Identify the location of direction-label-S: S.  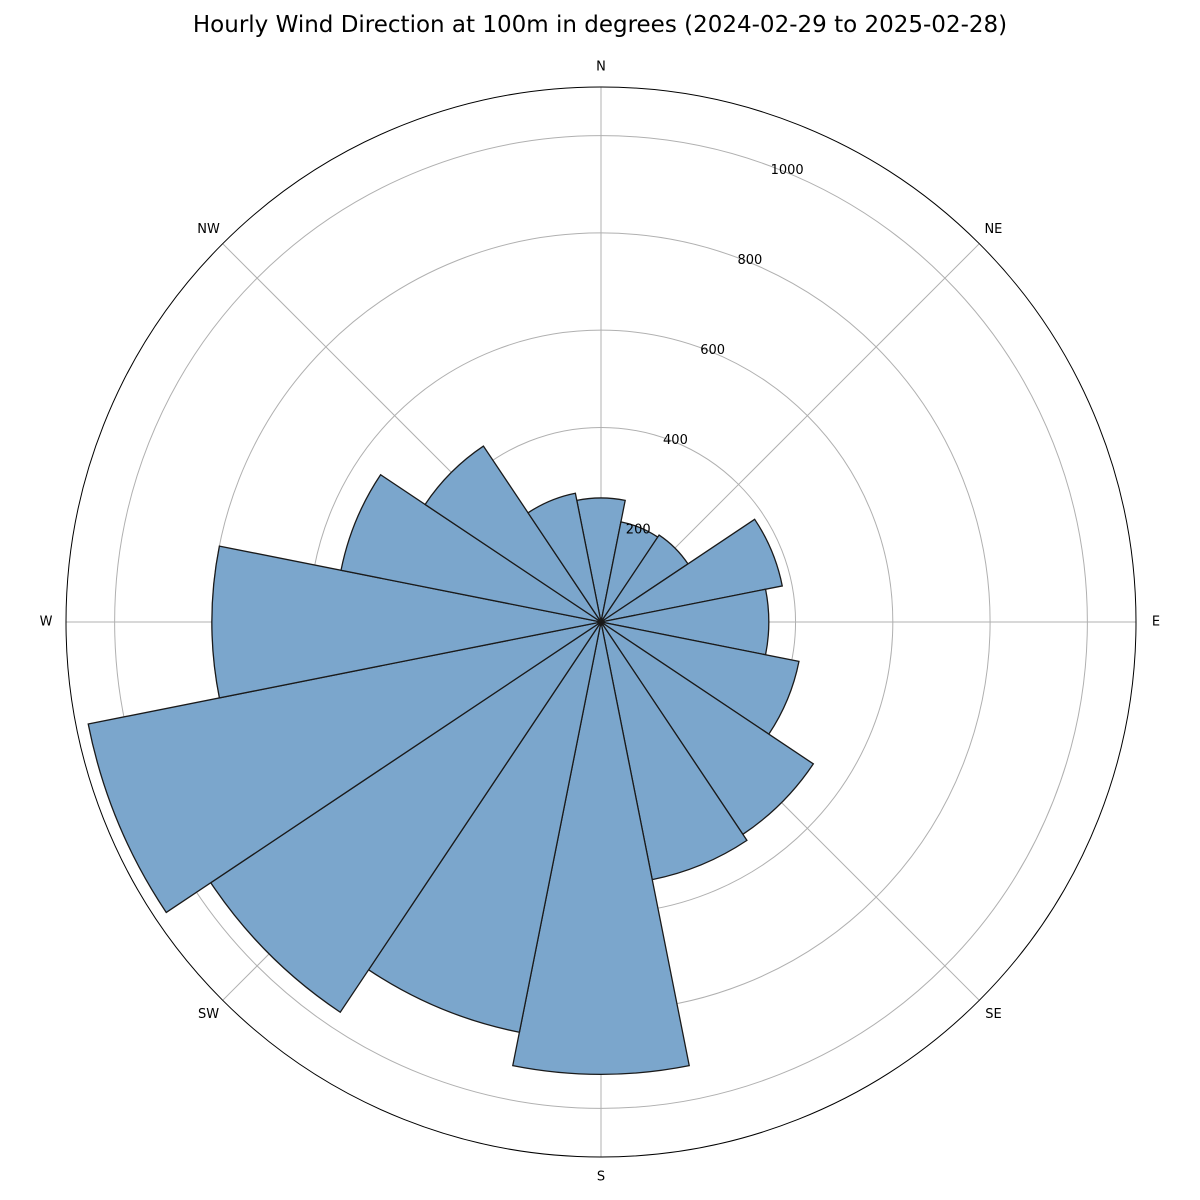
(601, 1177).